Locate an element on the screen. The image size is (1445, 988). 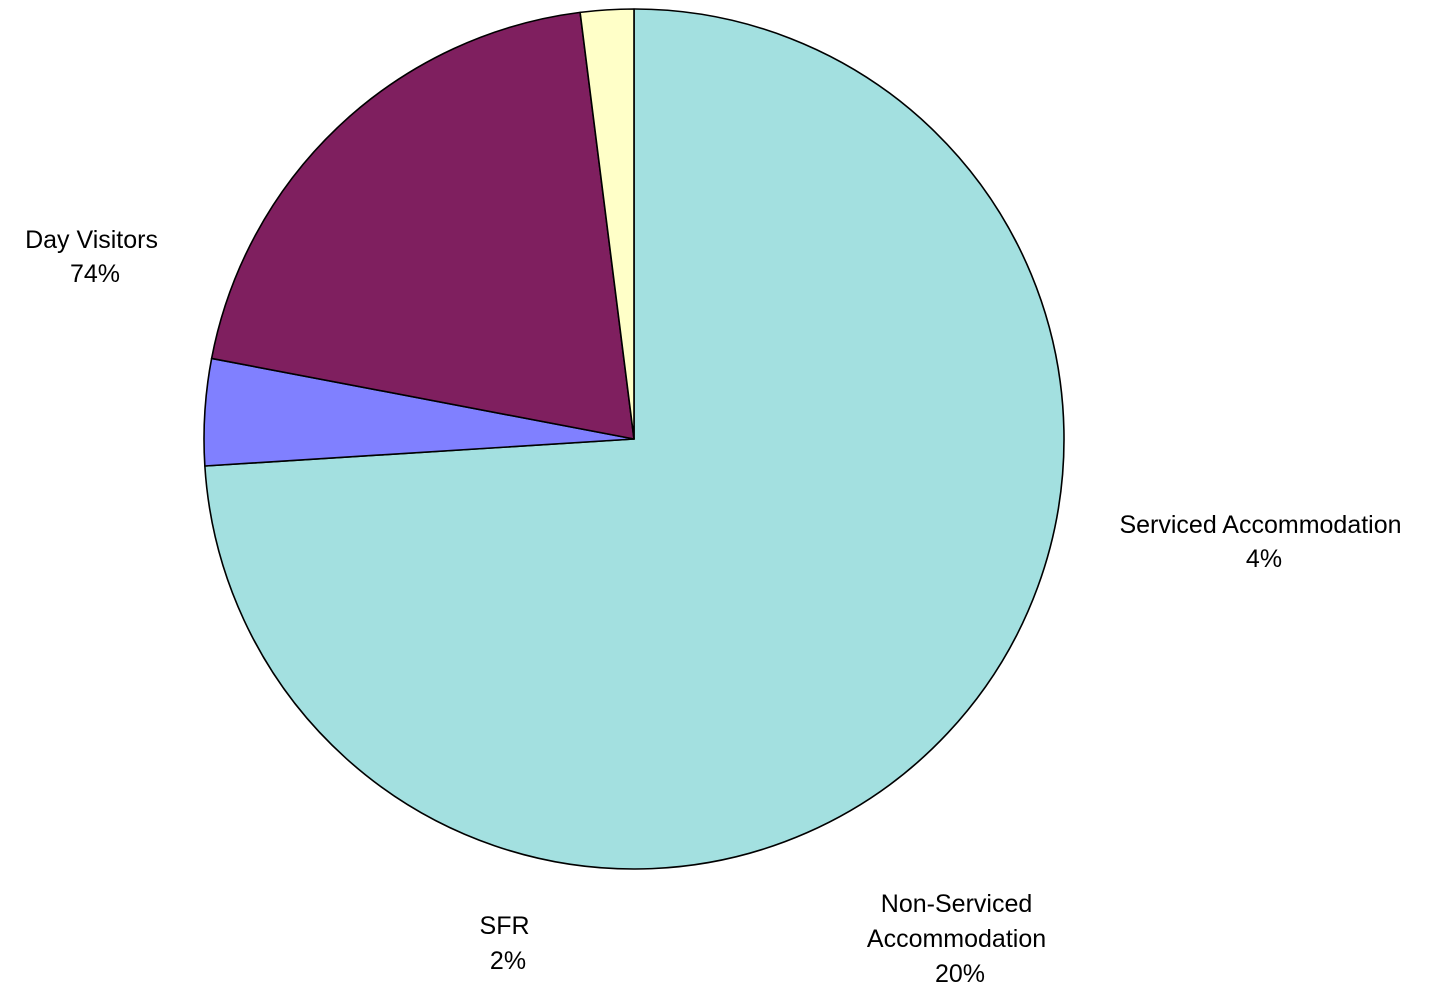
slice-label-sfr-value: 2% is located at coordinates (508, 961).